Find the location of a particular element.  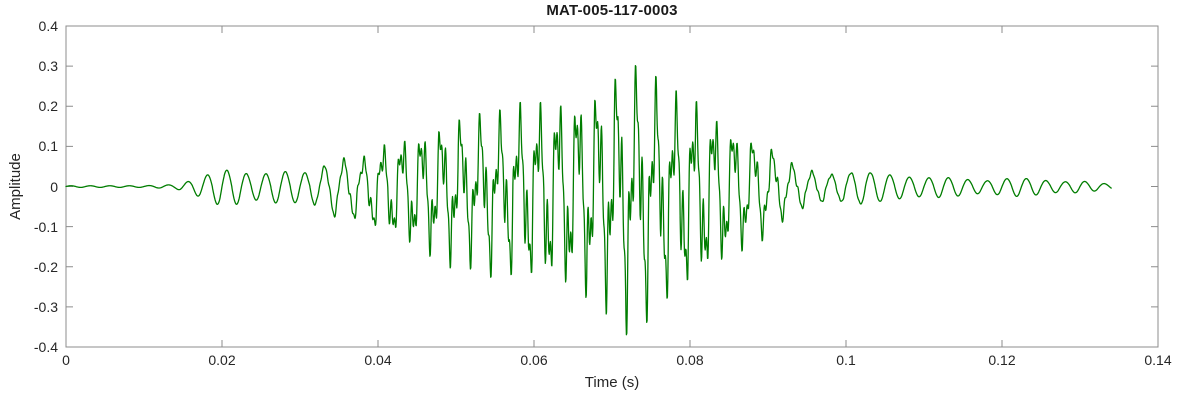

y-tick-label: -0.1 is located at coordinates (45, 226).